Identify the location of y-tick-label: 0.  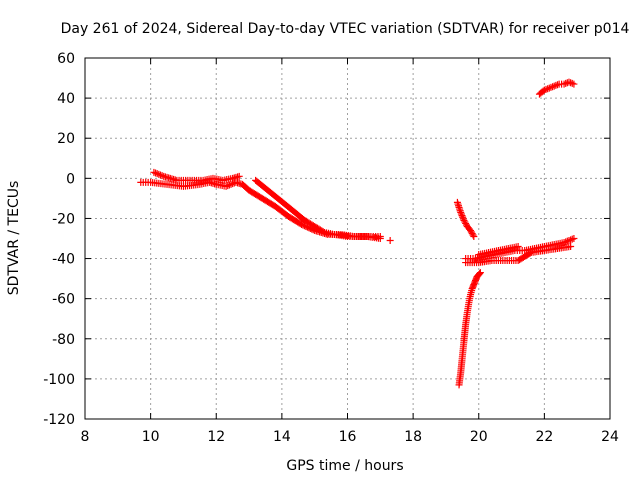
(70, 179).